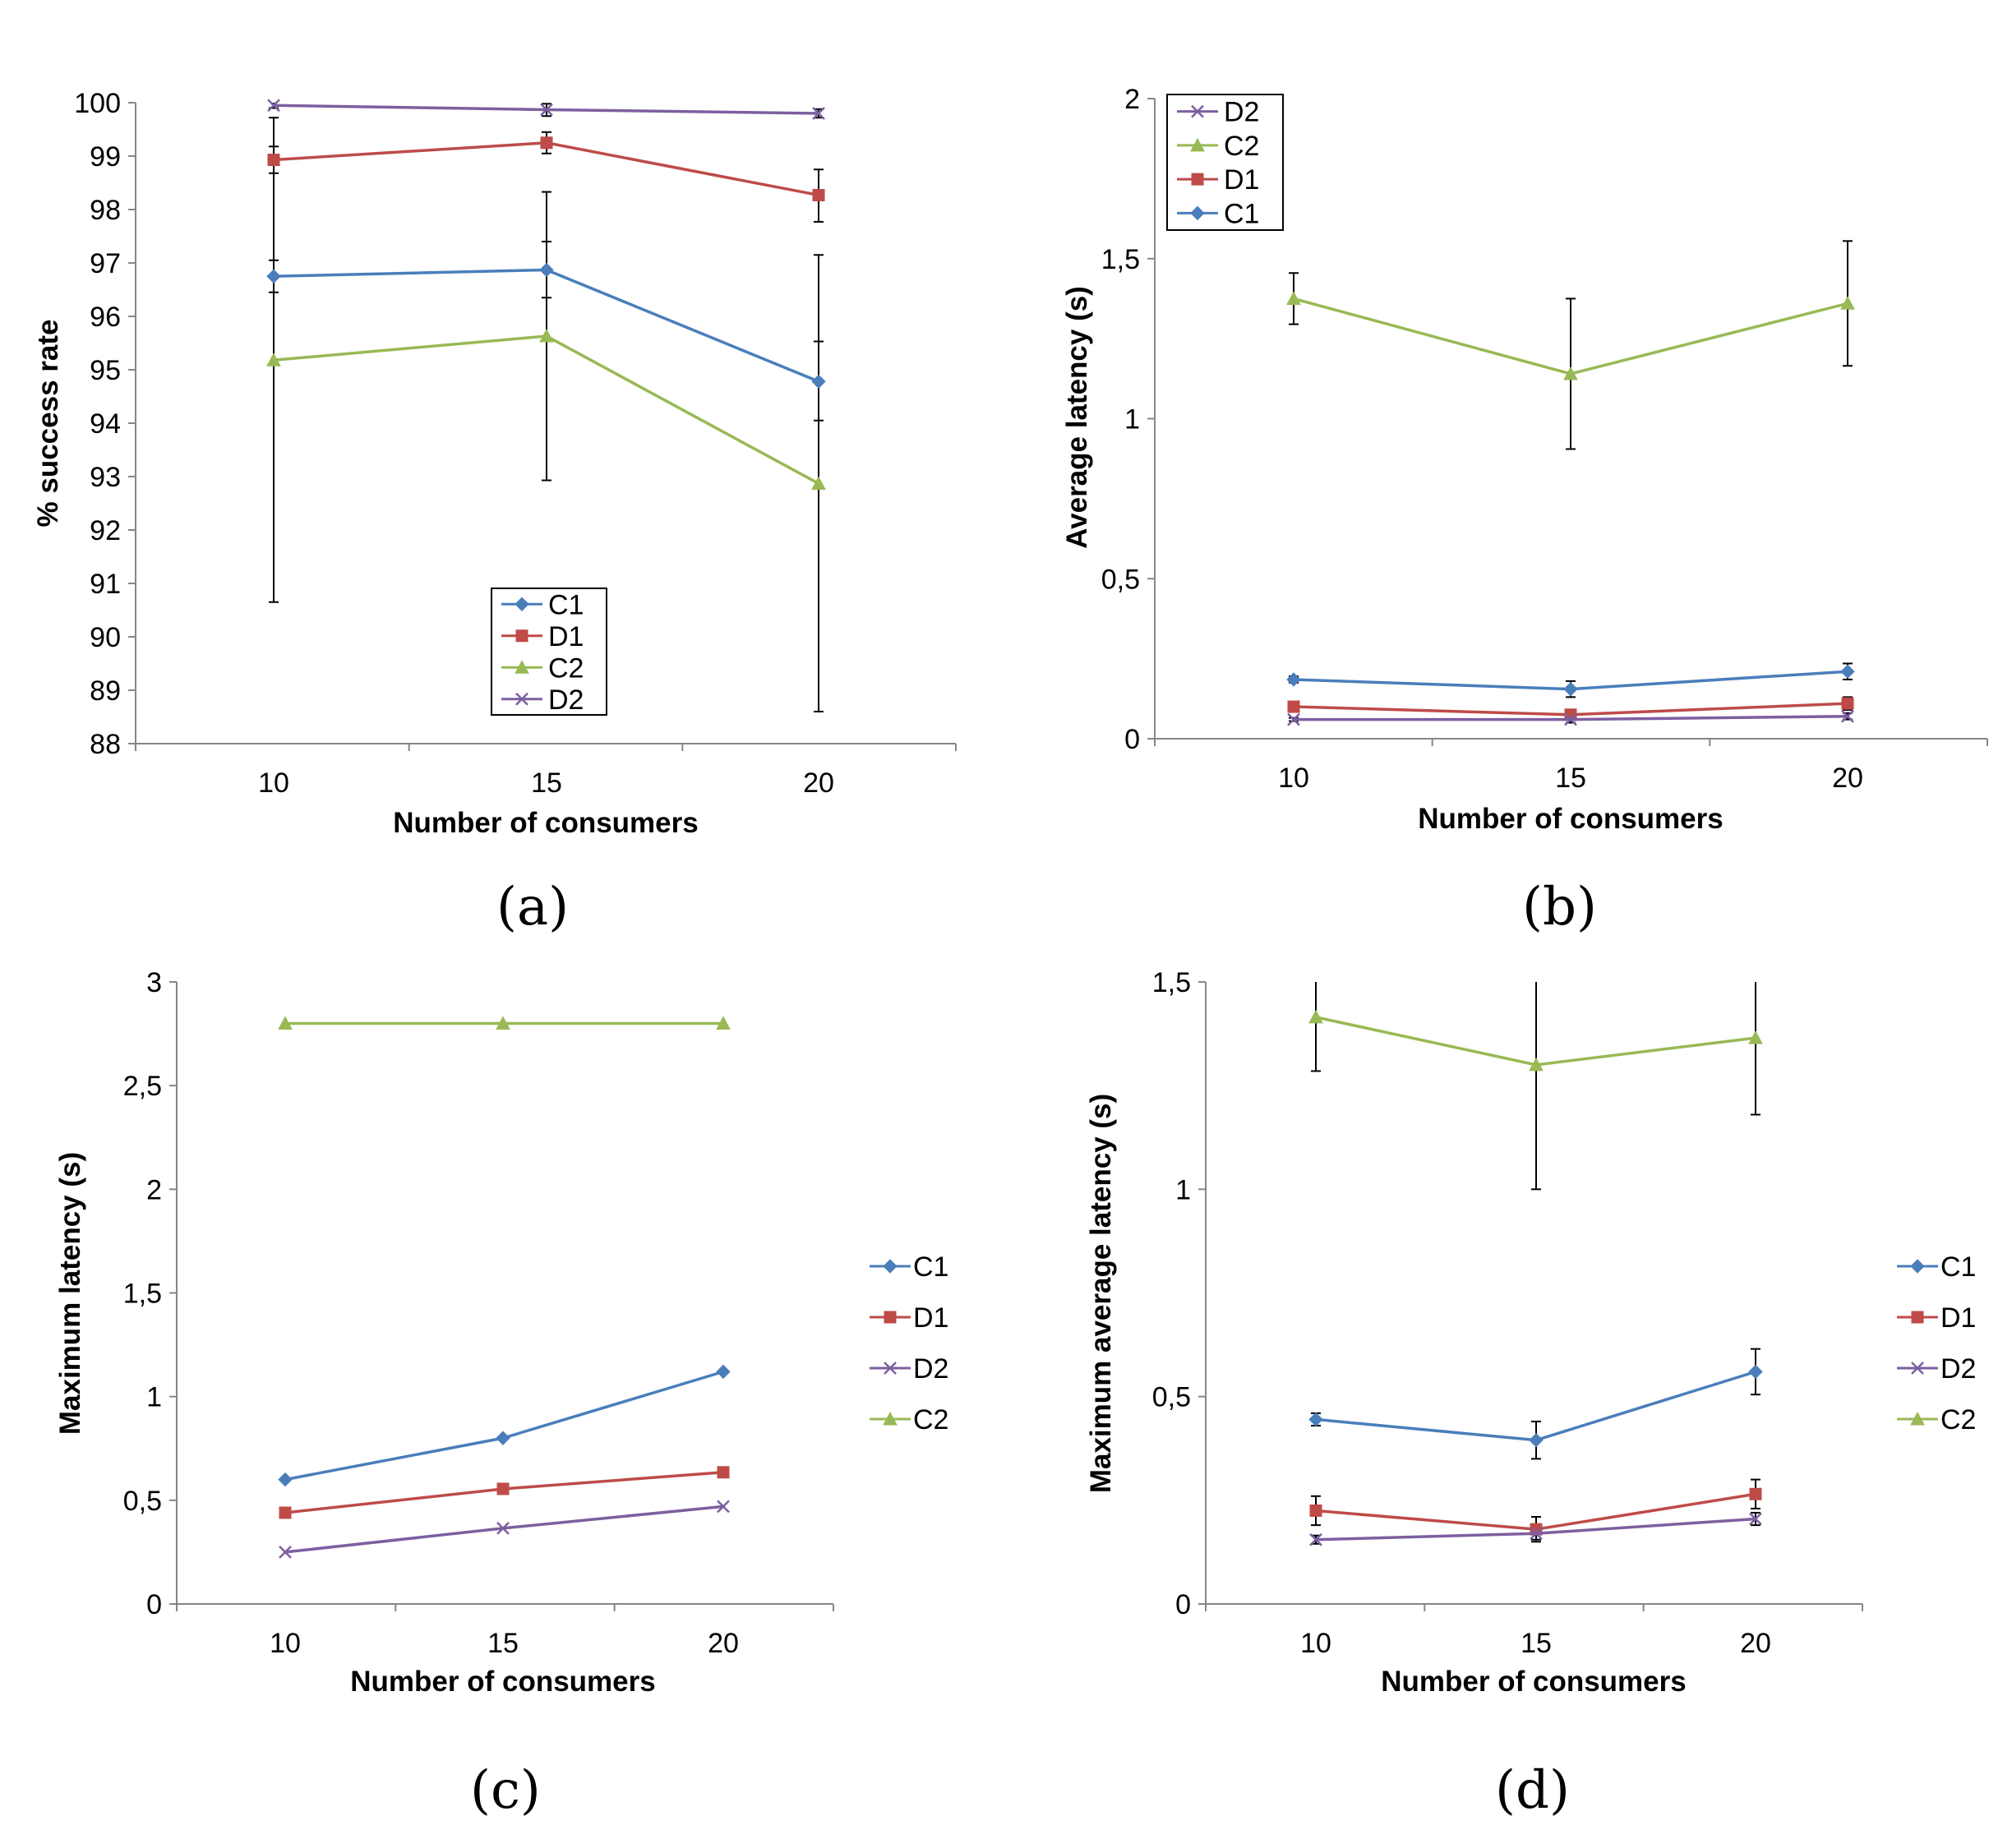 Image resolution: width=2012 pixels, height=1848 pixels. What do you see at coordinates (48, 424) in the screenshot?
I see `y-axis-title: % success rate` at bounding box center [48, 424].